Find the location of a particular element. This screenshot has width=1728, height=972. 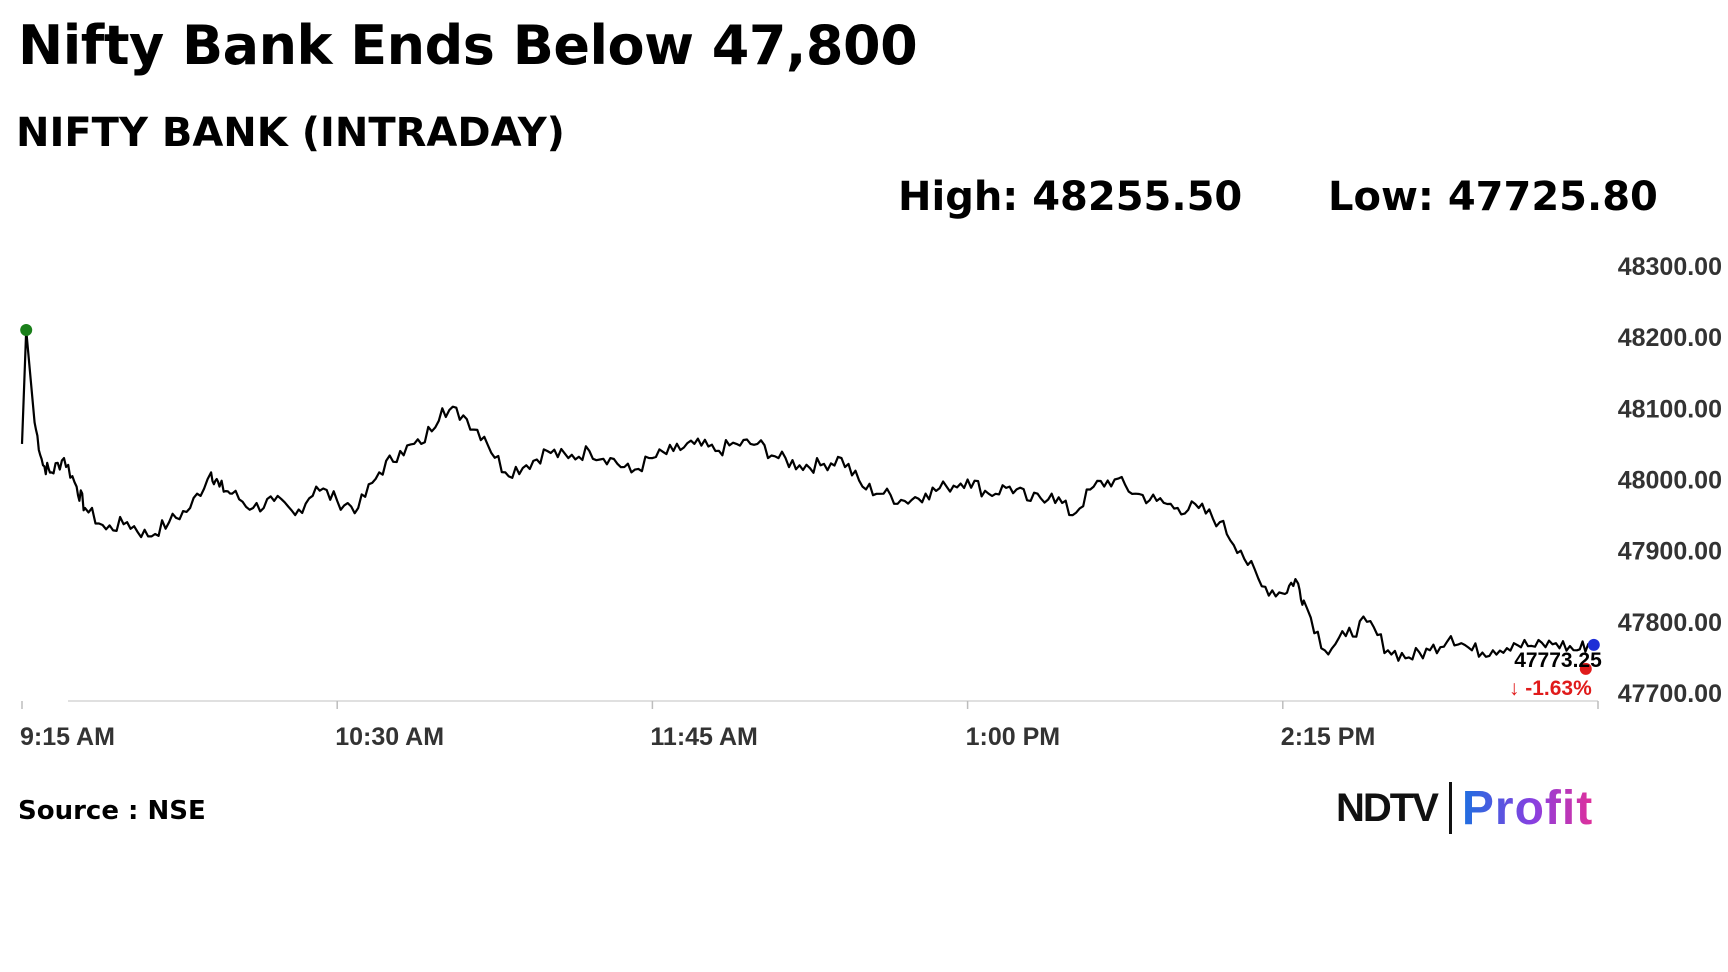

y-tick-label: 48100.00 is located at coordinates (1670, 409).